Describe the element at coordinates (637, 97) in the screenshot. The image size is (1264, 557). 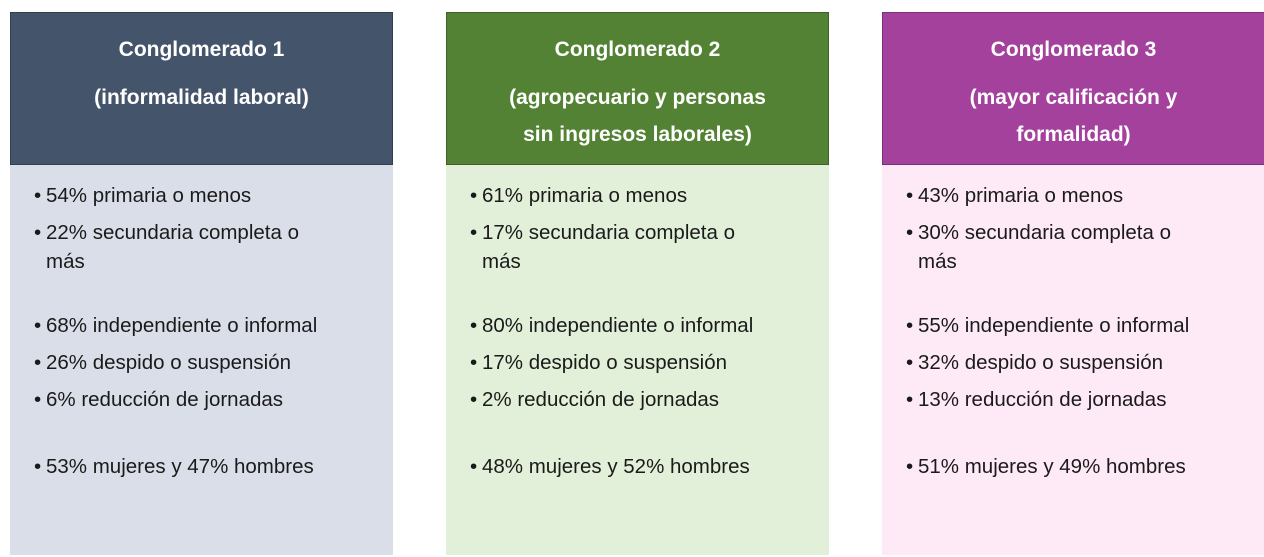
I see `subtitle-line: (agropecuario y personas` at that location.